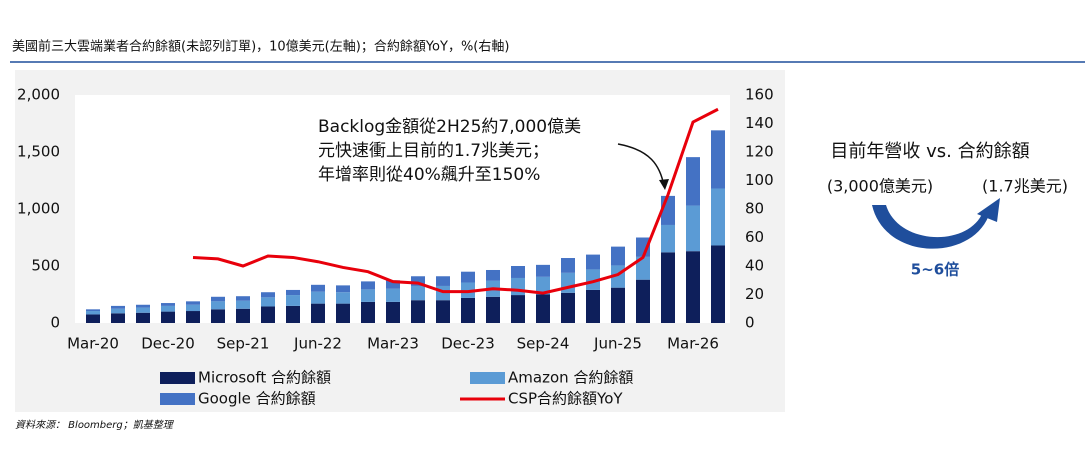 The height and width of the screenshot is (452, 1090). I want to click on x-tick-label: Mar-23, so click(393, 344).